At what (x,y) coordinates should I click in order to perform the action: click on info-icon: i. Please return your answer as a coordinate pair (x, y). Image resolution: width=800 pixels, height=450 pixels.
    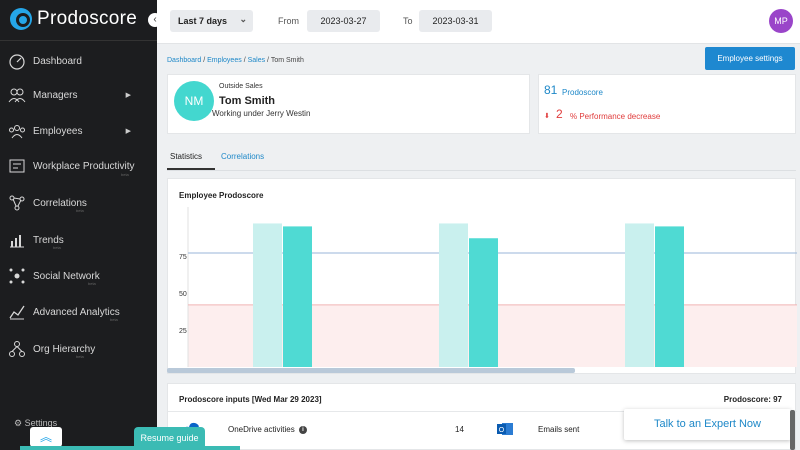
    Looking at the image, I should click on (302, 429).